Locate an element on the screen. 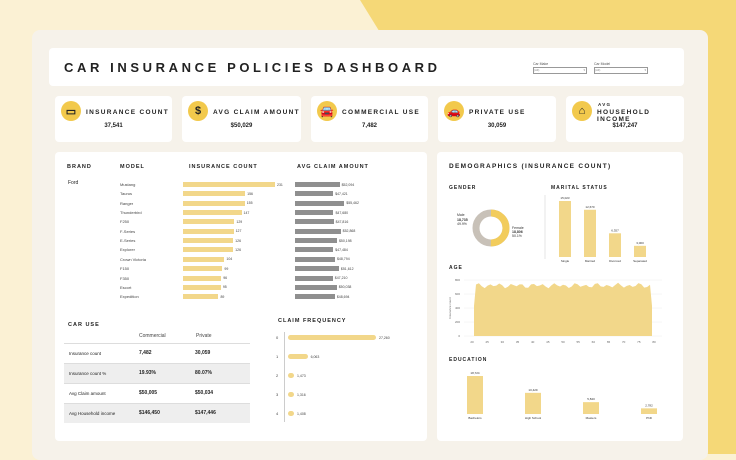 The height and width of the screenshot is (460, 736). kpi-label: INSURANCE COUNT is located at coordinates (128, 112).